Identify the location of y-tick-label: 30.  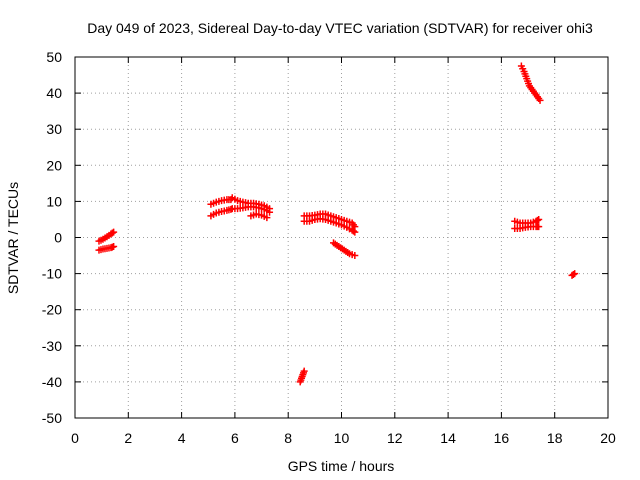
(54, 129).